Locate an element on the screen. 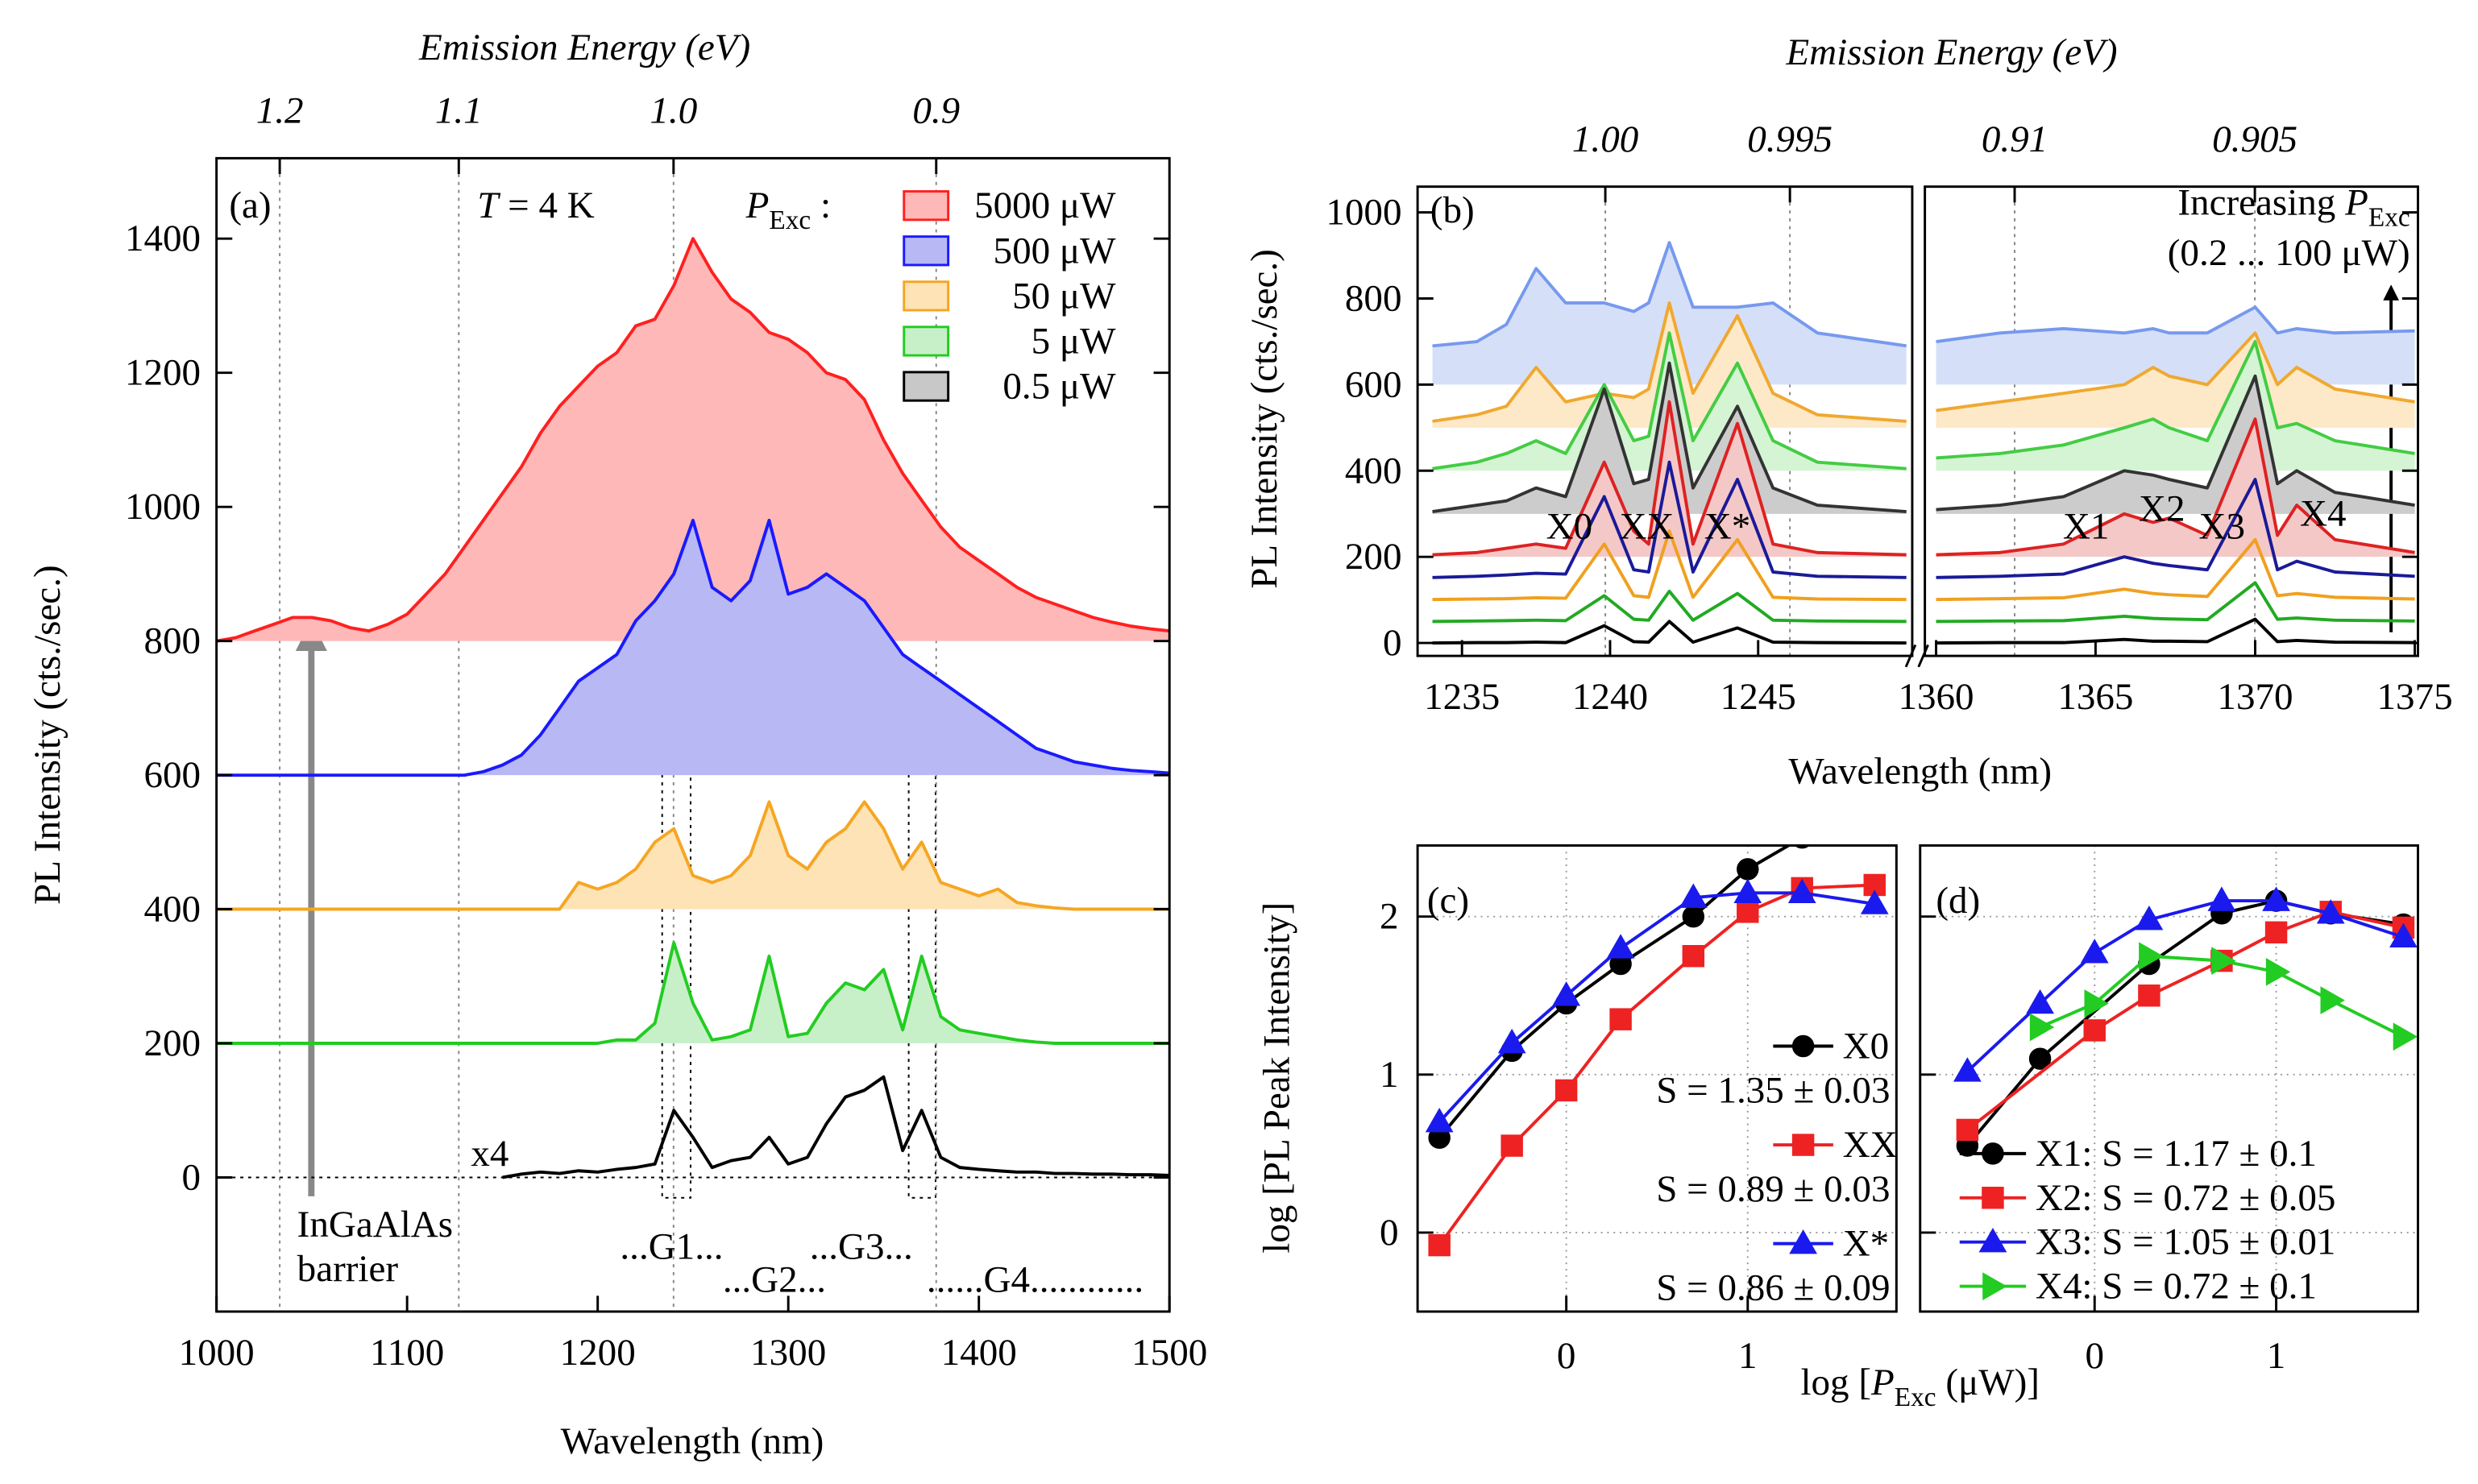 This screenshot has width=2478, height=1484. legend-title: PExc : is located at coordinates (788, 209).